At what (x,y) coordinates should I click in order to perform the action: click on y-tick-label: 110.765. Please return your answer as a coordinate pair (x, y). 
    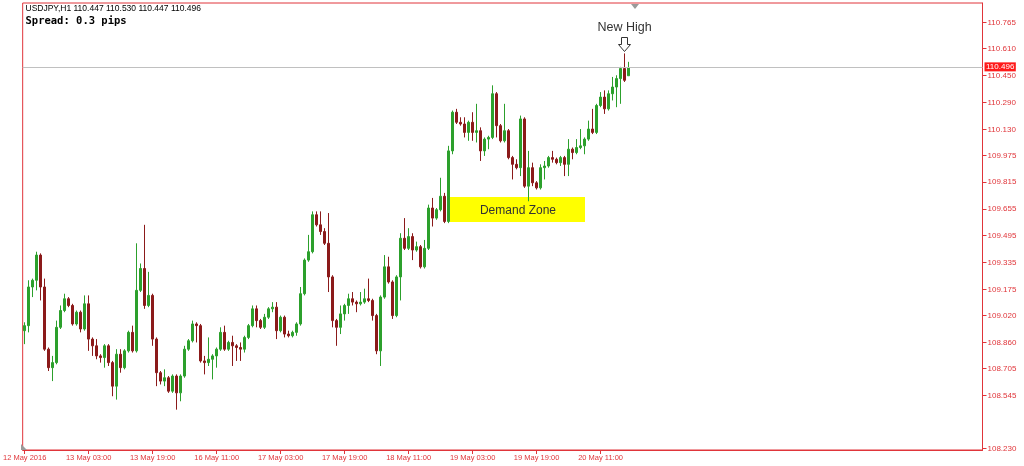
    Looking at the image, I should click on (1002, 22).